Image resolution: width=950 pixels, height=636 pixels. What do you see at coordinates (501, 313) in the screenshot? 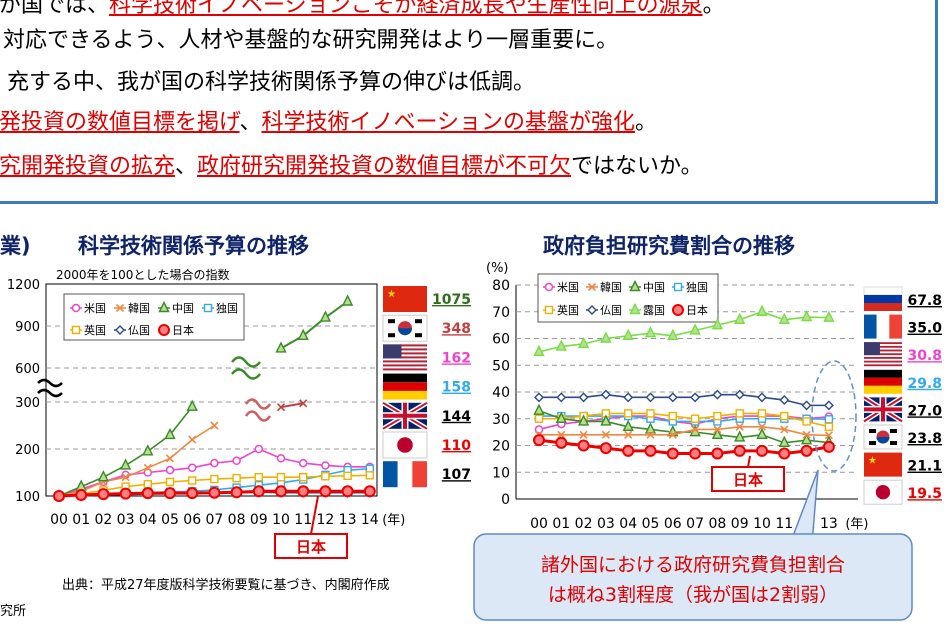
I see `y-tick-label: 70` at bounding box center [501, 313].